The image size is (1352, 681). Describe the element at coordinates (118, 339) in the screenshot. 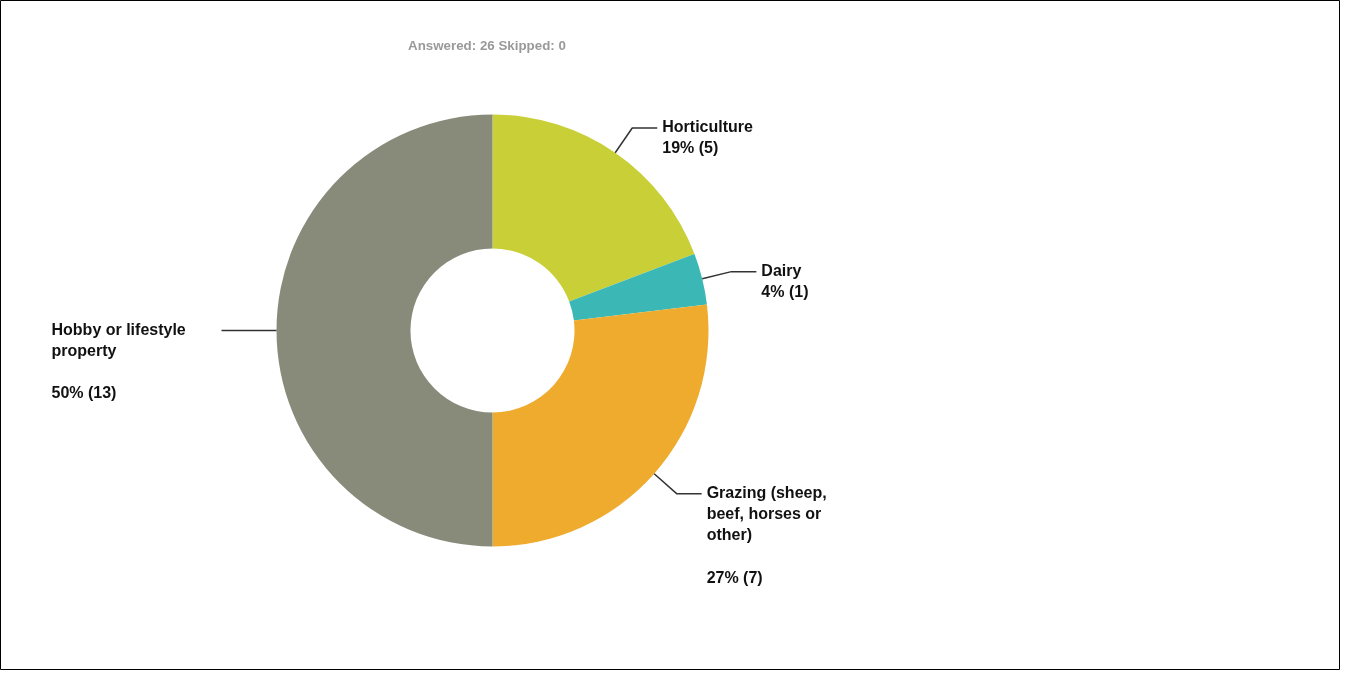

I see `slice-label: Hobby or lifestyle property` at that location.